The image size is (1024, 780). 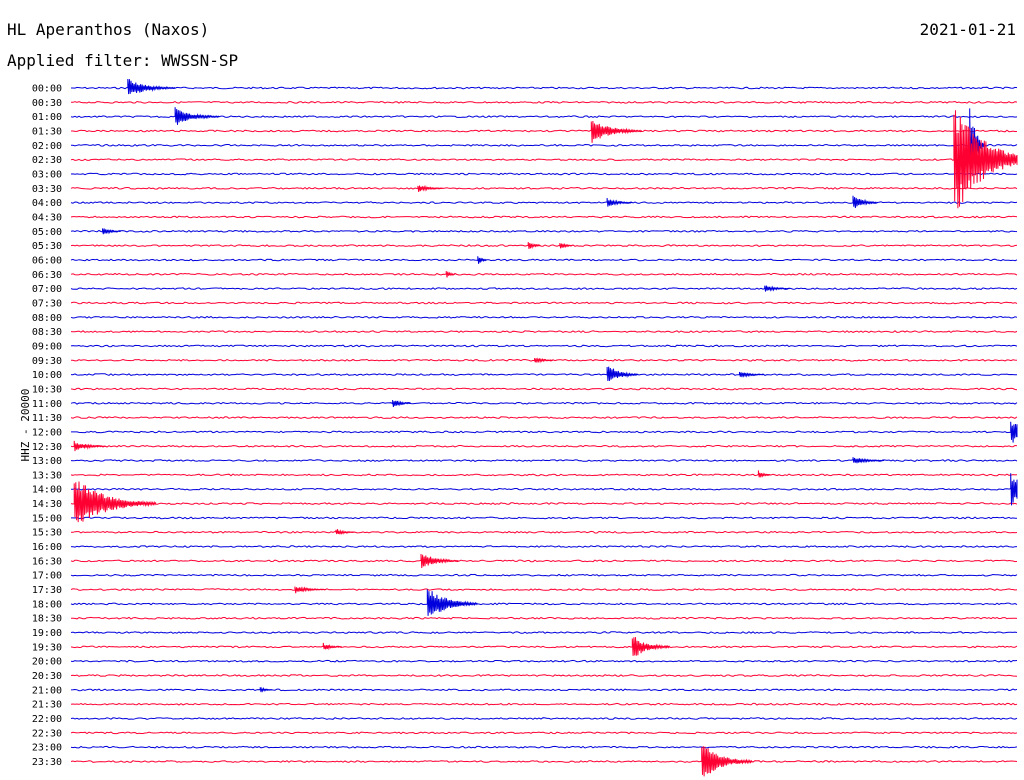 What do you see at coordinates (47, 604) in the screenshot?
I see `row-time-label: 18:00` at bounding box center [47, 604].